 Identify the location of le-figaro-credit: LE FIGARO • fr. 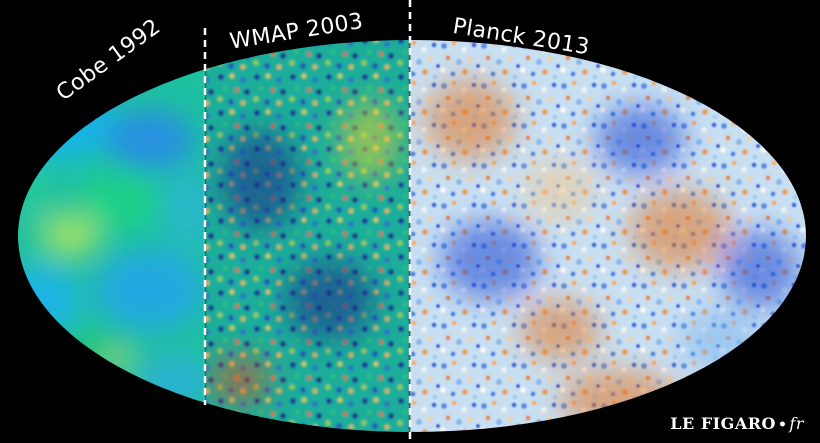
(737, 423).